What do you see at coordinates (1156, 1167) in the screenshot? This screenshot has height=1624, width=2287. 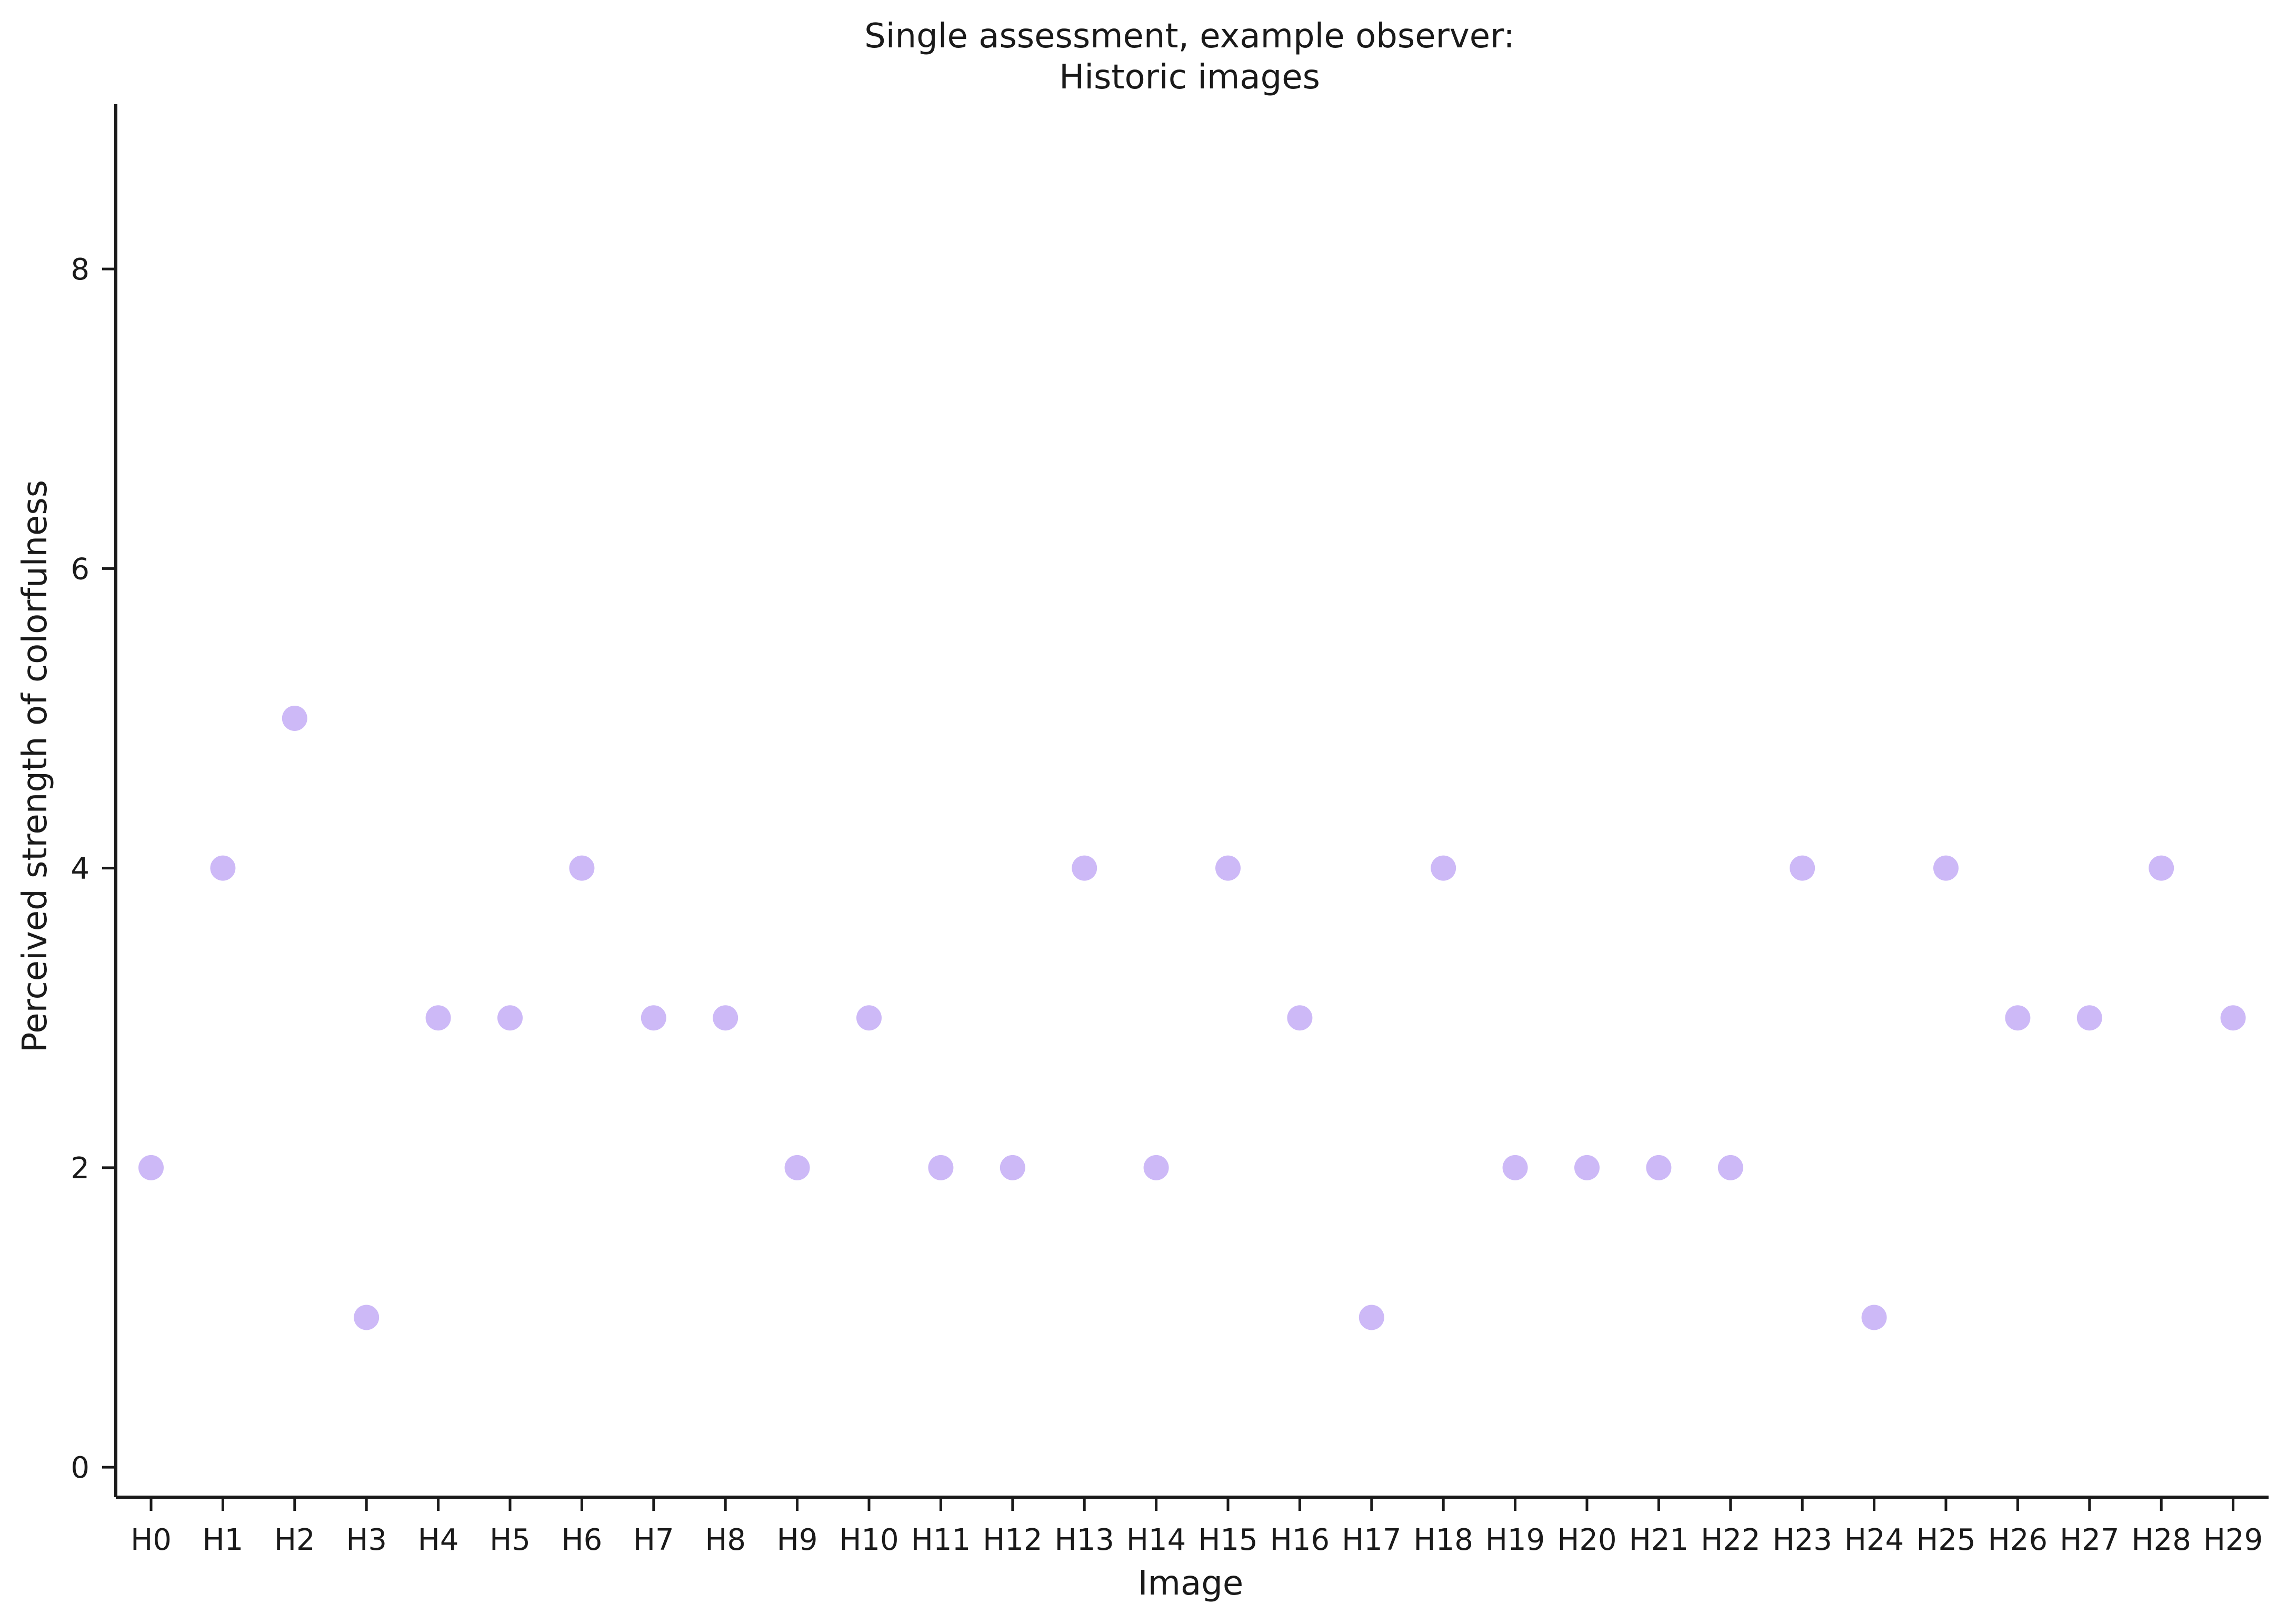 I see `data-point-h14` at bounding box center [1156, 1167].